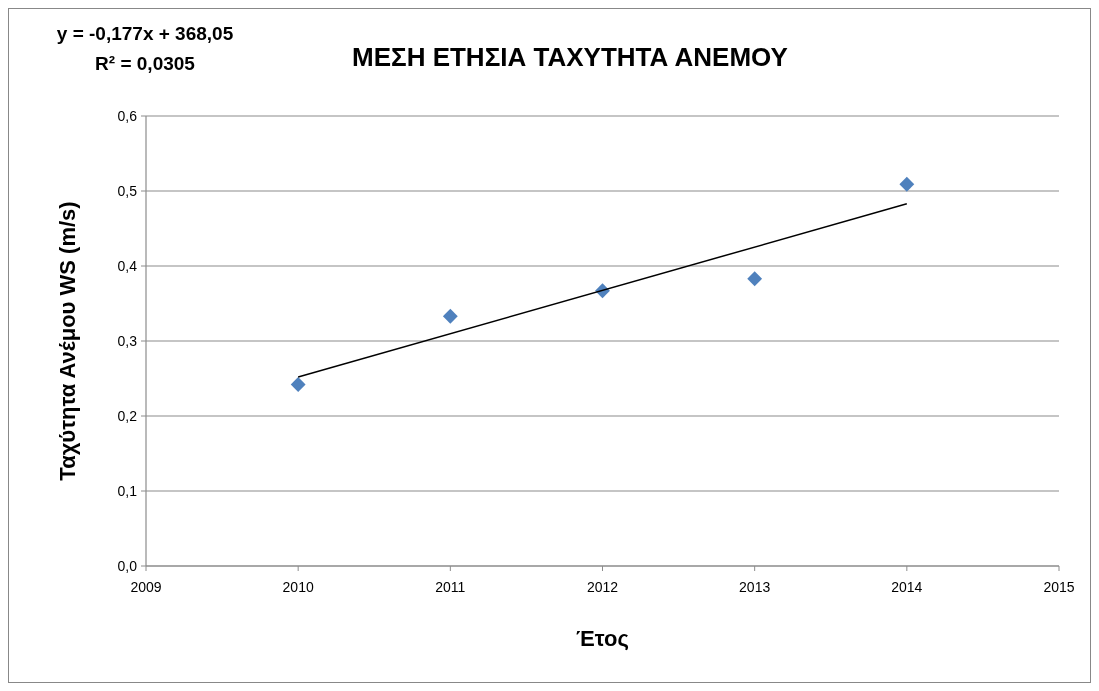 This screenshot has height=691, width=1099. Describe the element at coordinates (602, 638) in the screenshot. I see `x-axis-title: Έτος` at that location.